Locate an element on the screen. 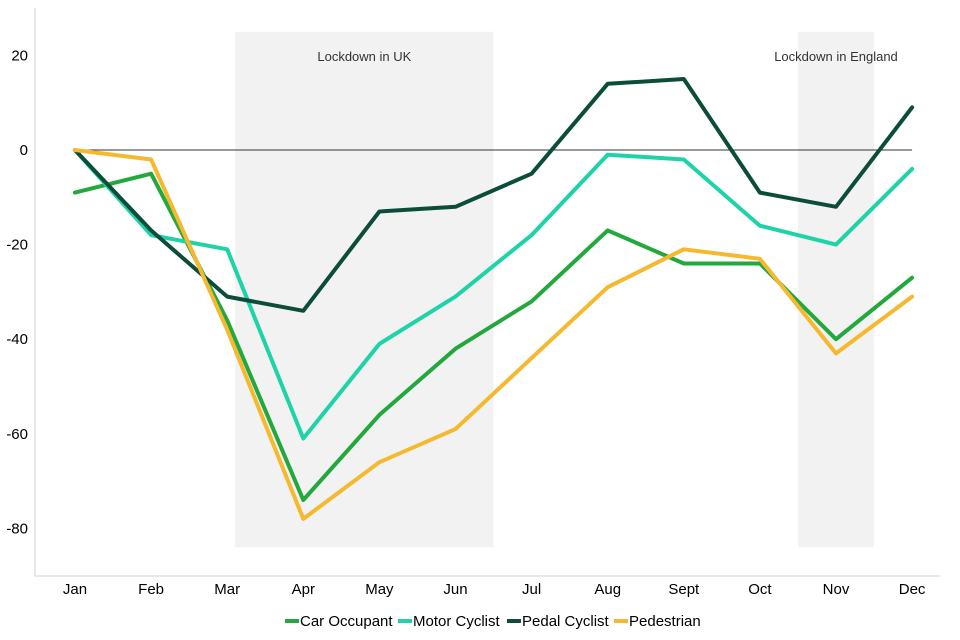  x-tick-label: Jul is located at coordinates (531, 589).